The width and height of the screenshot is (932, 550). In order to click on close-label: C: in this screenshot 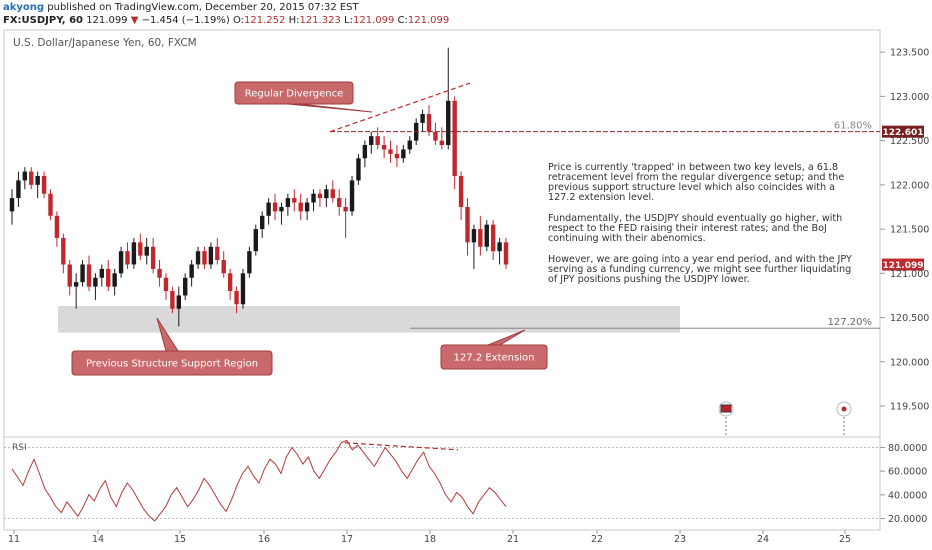, I will do `click(402, 20)`.